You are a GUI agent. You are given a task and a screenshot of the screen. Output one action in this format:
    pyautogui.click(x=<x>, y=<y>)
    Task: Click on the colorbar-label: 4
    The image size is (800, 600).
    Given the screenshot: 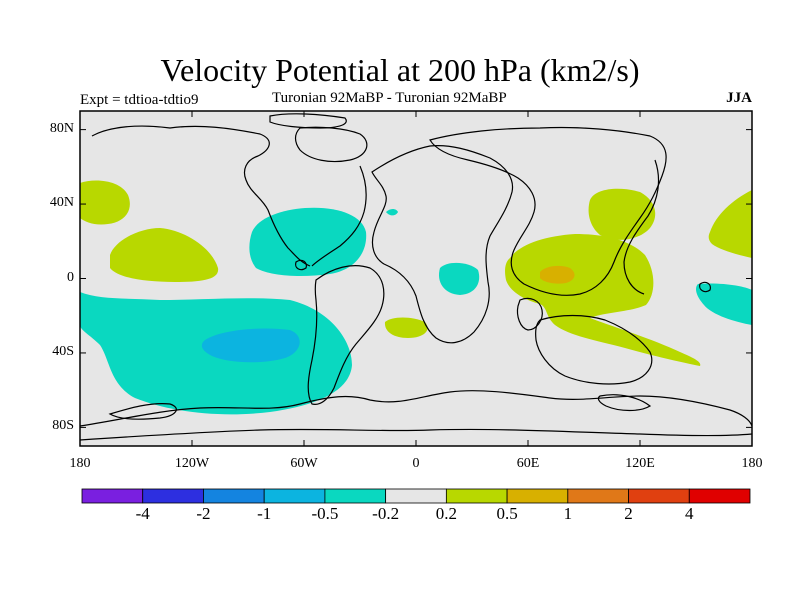 What is the action you would take?
    pyautogui.click(x=689, y=513)
    